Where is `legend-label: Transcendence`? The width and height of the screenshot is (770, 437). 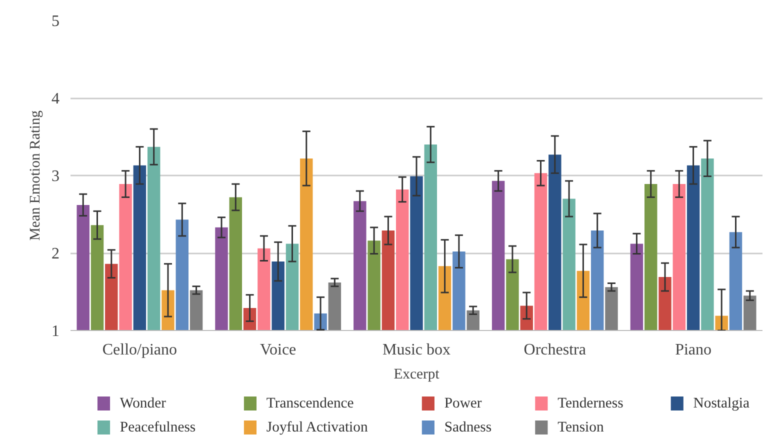 legend-label: Transcendence is located at coordinates (310, 404).